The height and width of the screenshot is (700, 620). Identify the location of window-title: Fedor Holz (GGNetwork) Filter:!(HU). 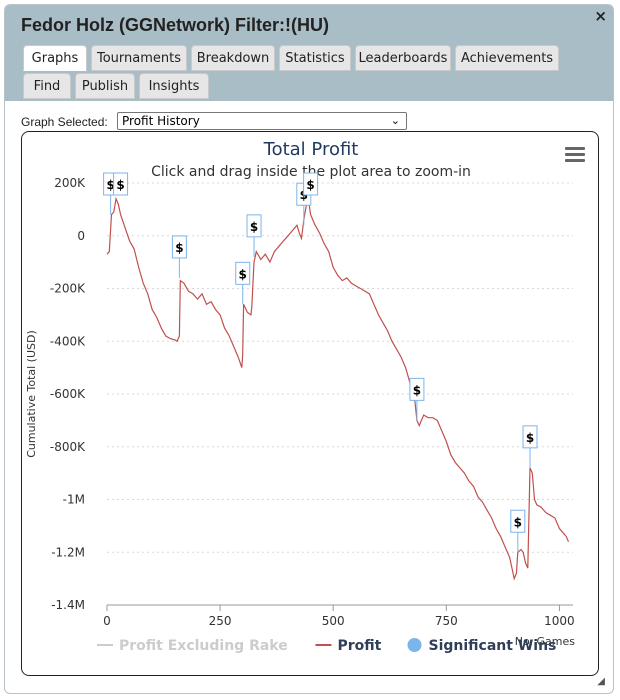
(175, 25).